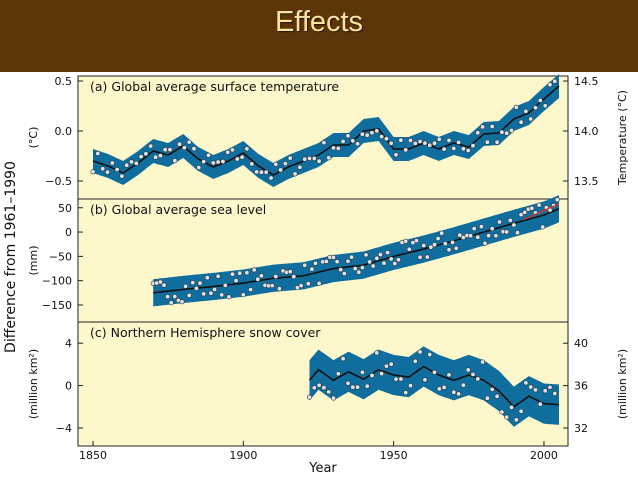  Describe the element at coordinates (214, 86) in the screenshot. I see `panel-title: (a) Global average surface temperature` at that location.